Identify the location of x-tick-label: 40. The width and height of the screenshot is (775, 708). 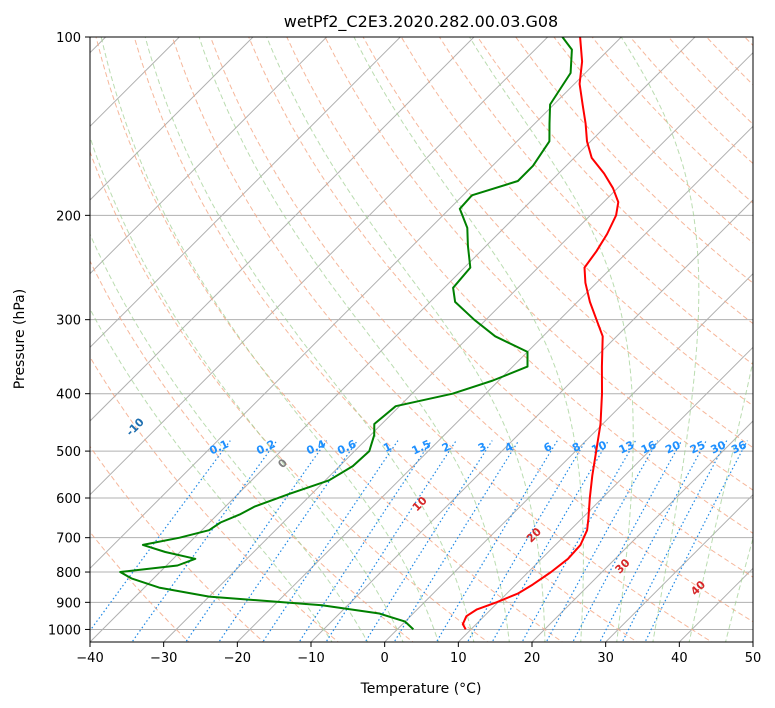
(679, 658).